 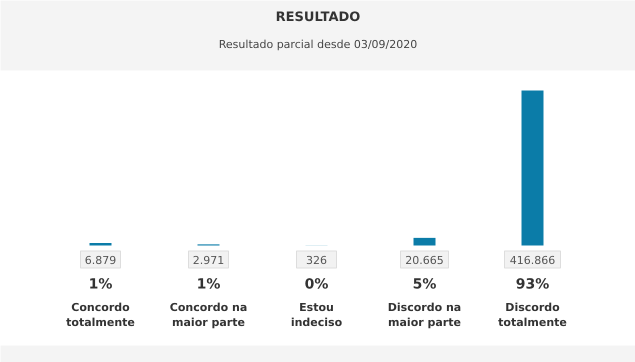 What do you see at coordinates (533, 260) in the screenshot?
I see `data-label: 416.866` at bounding box center [533, 260].